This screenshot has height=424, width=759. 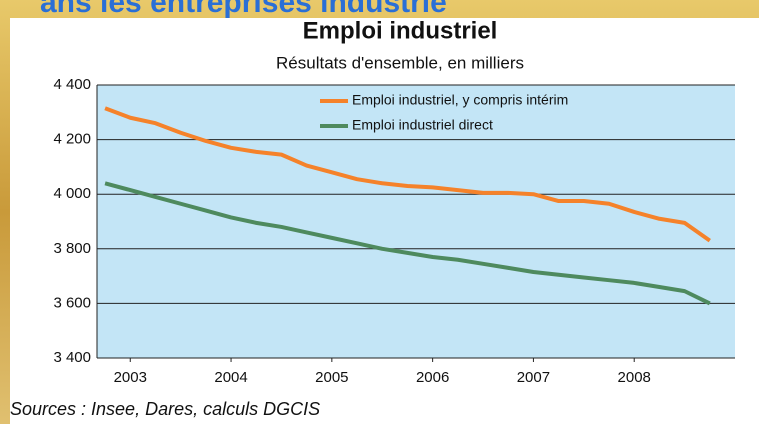 What do you see at coordinates (432, 377) in the screenshot?
I see `x-tick-label: 2006` at bounding box center [432, 377].